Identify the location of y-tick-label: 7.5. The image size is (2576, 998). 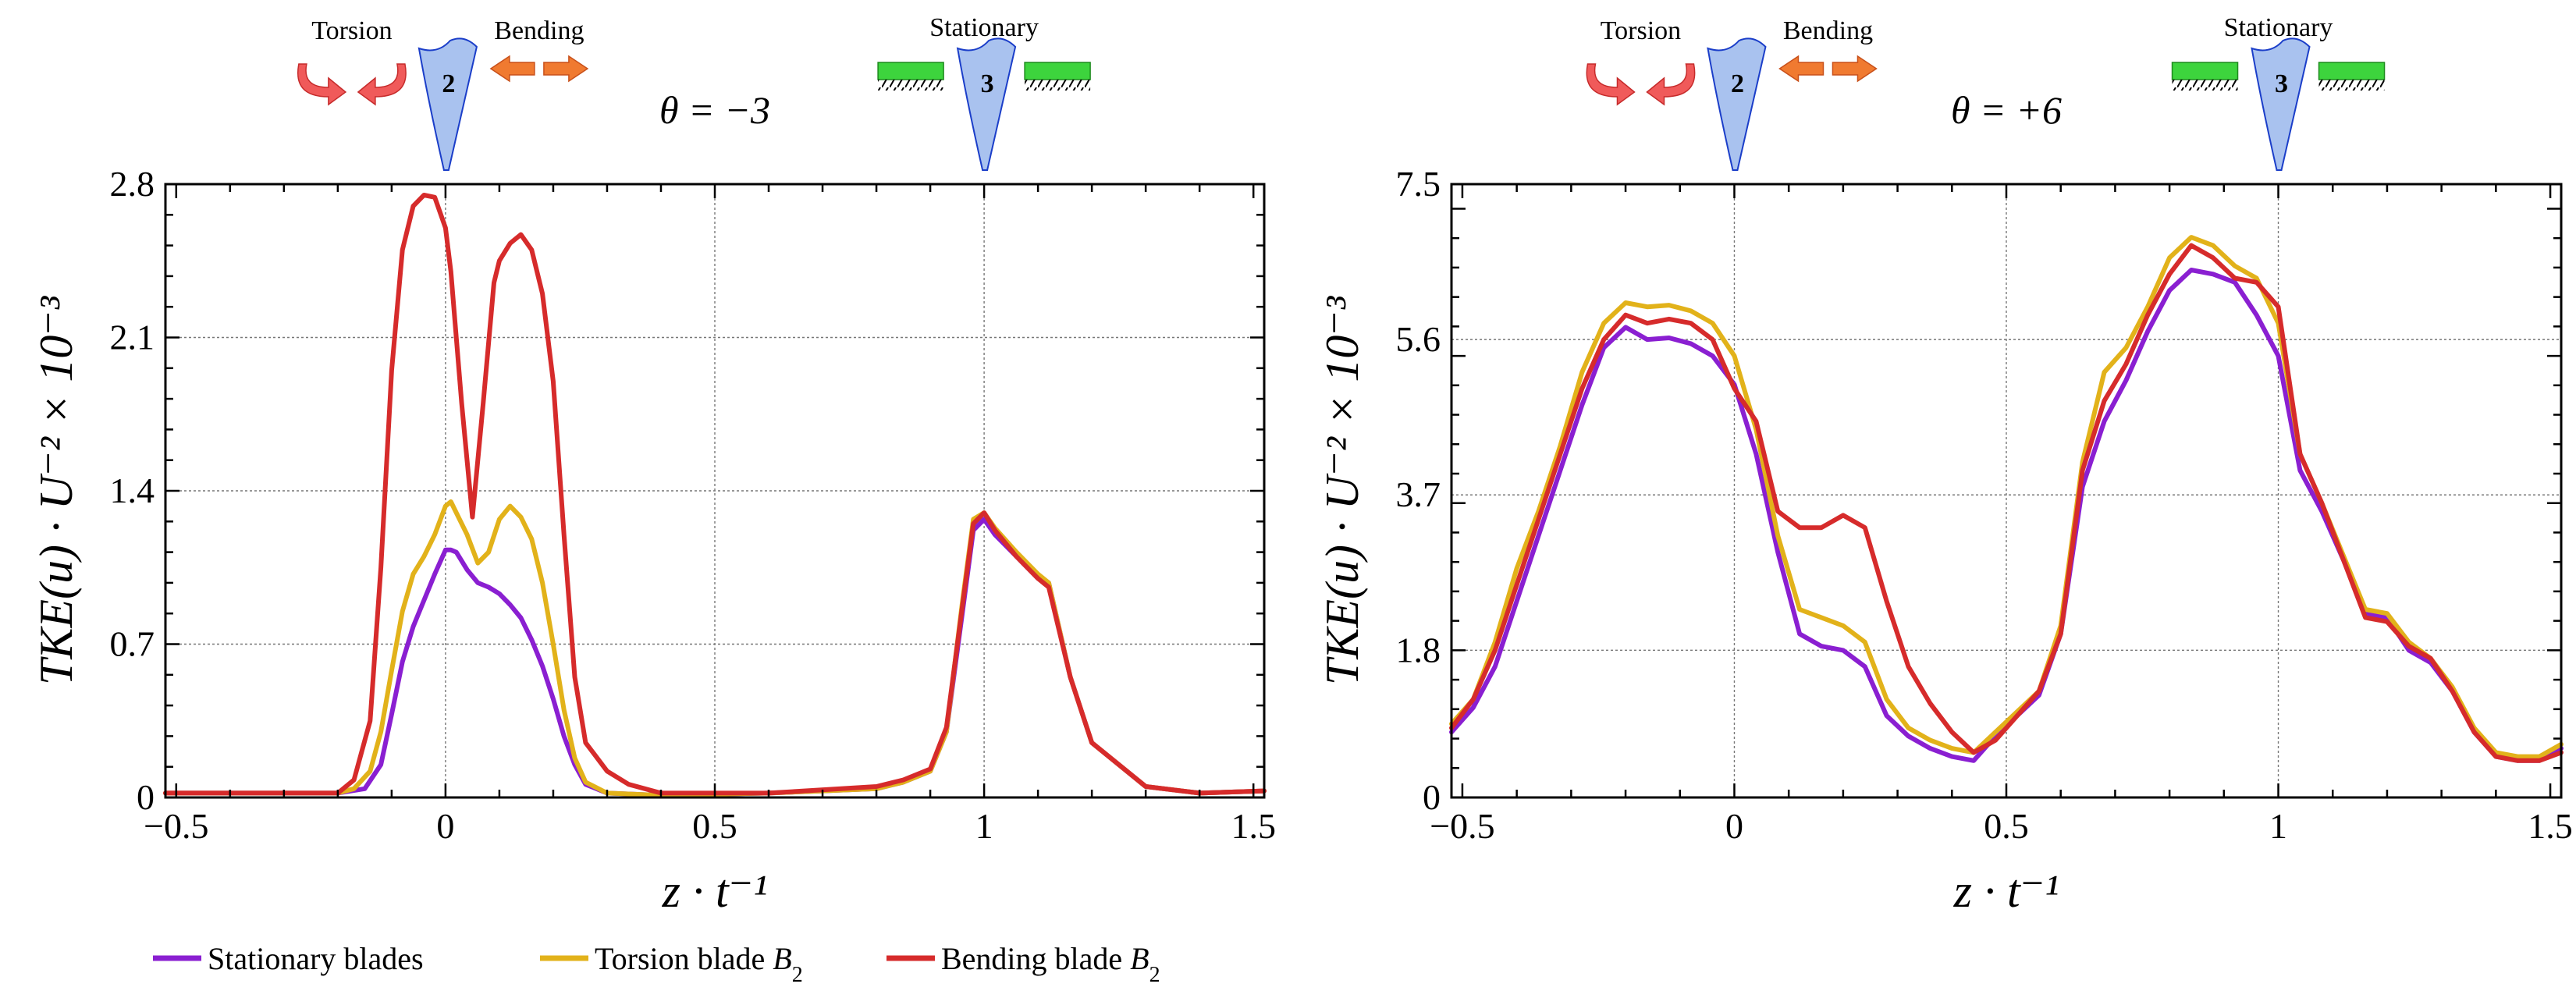
(1418, 184).